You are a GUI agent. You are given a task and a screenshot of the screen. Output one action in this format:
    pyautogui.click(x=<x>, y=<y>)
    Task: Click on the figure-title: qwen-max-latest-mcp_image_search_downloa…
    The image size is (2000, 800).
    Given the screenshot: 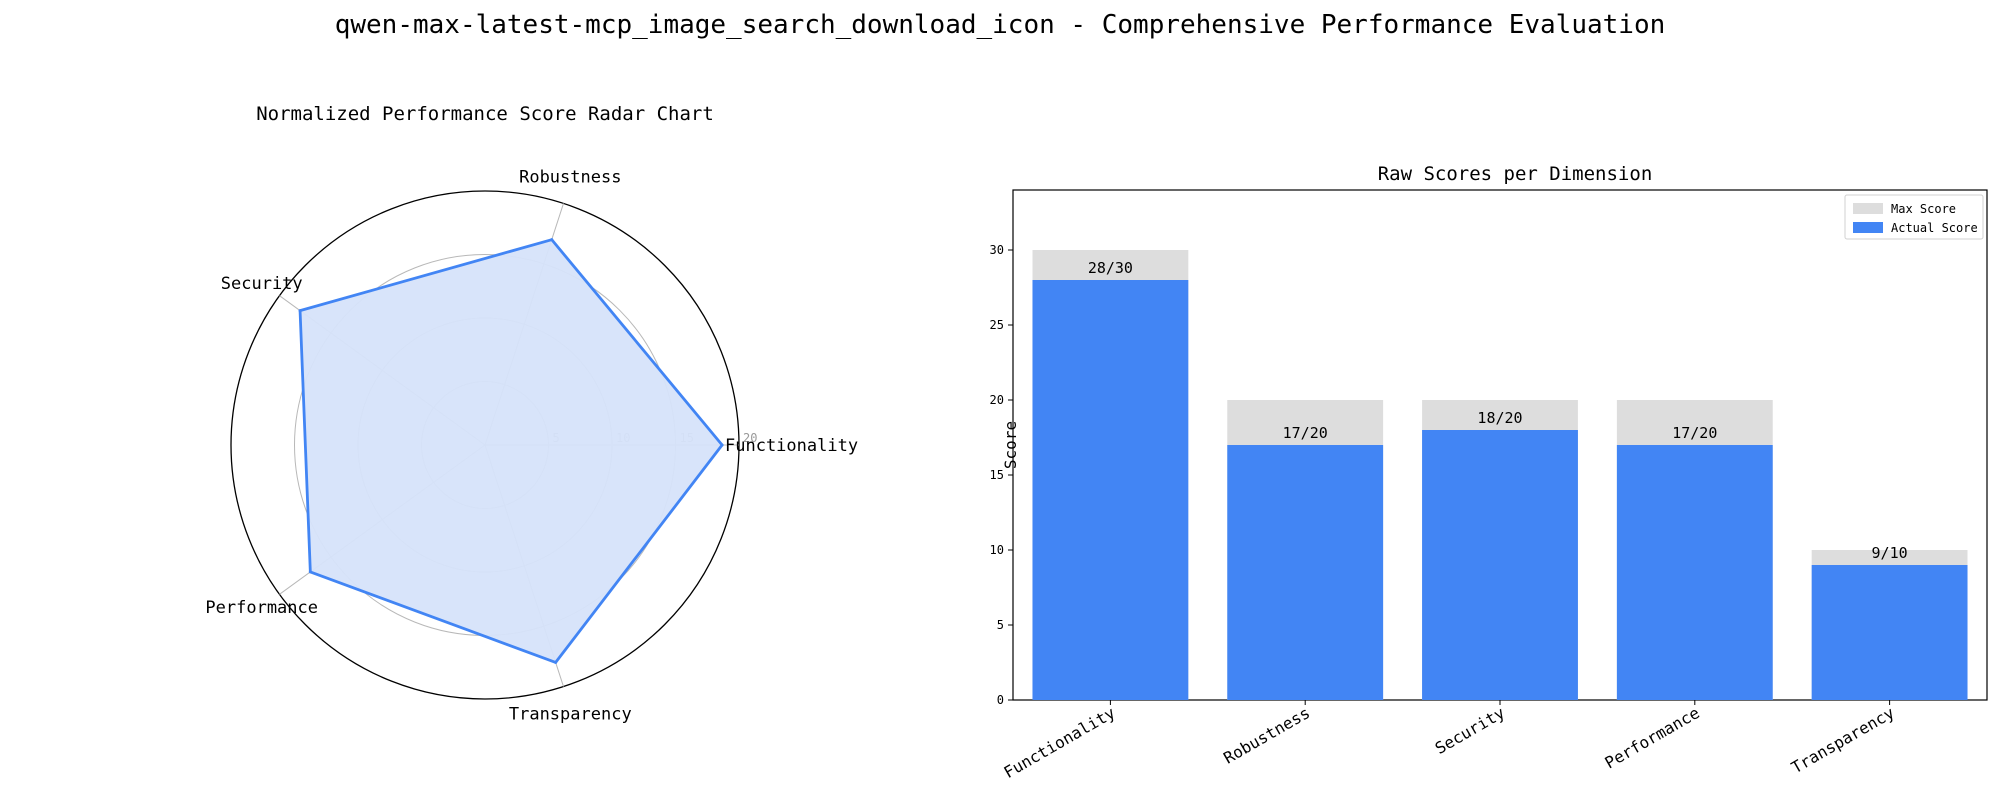 What is the action you would take?
    pyautogui.click(x=1000, y=25)
    